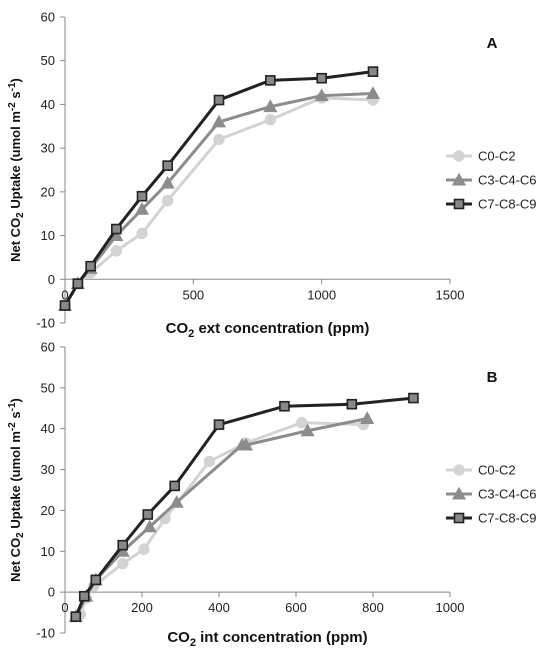 This screenshot has height=656, width=550. I want to click on x-tick-label: 1500, so click(450, 294).